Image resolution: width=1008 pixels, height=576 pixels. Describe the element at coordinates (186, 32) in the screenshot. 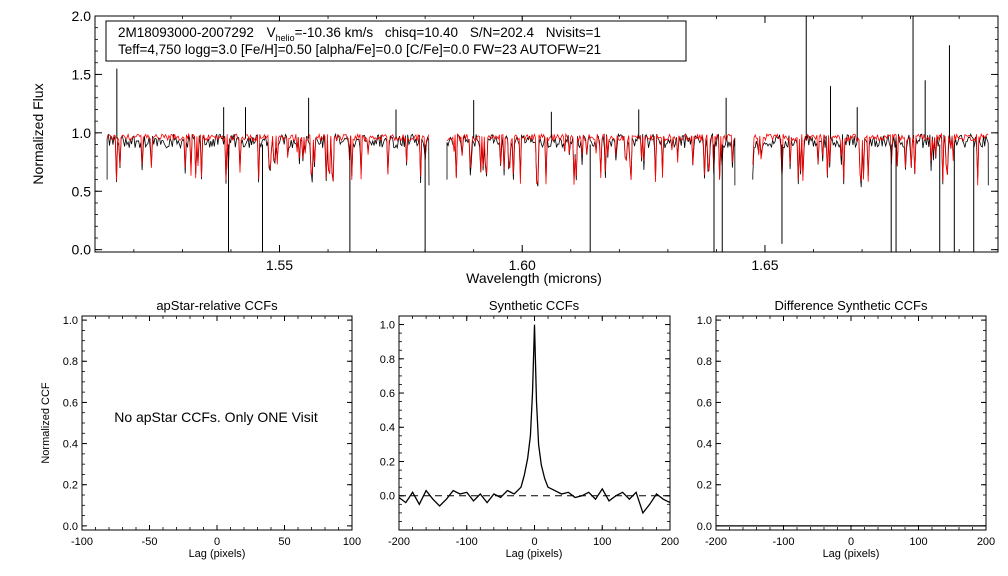

I see `annotation-star-id: 2M18093000-2007292` at that location.